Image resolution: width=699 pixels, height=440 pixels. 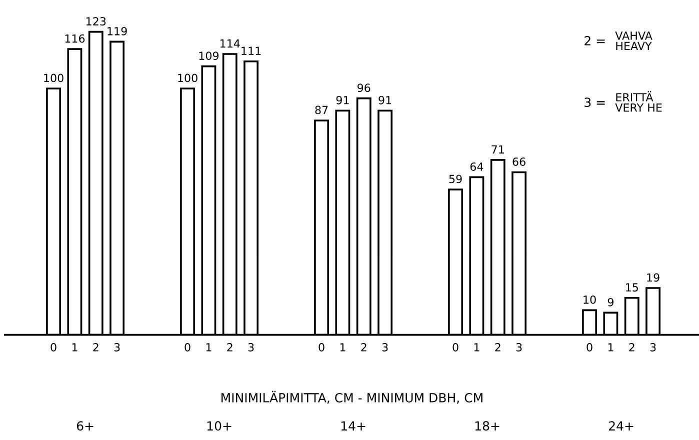 I want to click on x-tick-label: 24+, so click(x=621, y=425).